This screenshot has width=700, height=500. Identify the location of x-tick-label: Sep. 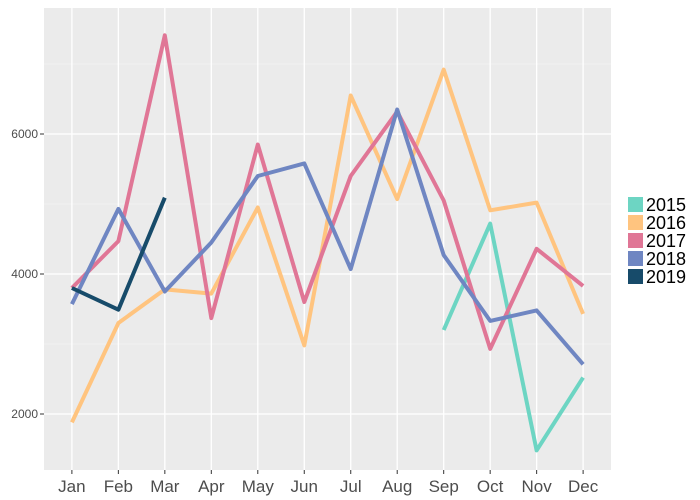
(444, 486).